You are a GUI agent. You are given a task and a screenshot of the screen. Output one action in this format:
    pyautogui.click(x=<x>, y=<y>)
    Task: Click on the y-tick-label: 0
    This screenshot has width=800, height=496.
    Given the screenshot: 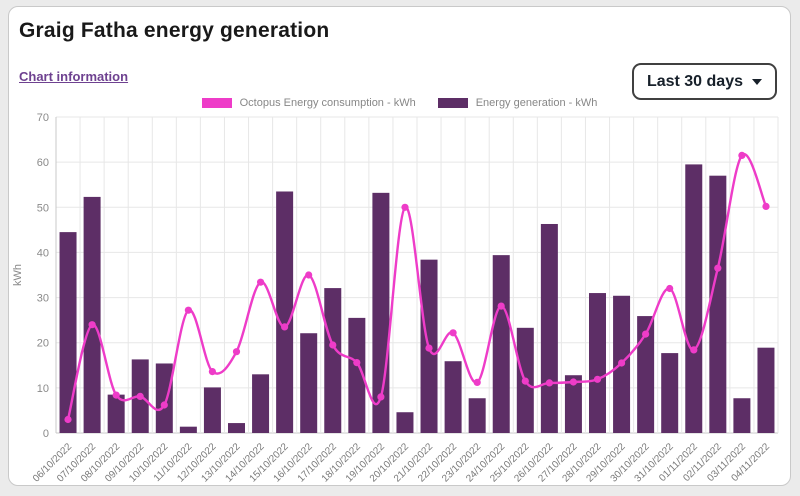 What is the action you would take?
    pyautogui.click(x=46, y=434)
    